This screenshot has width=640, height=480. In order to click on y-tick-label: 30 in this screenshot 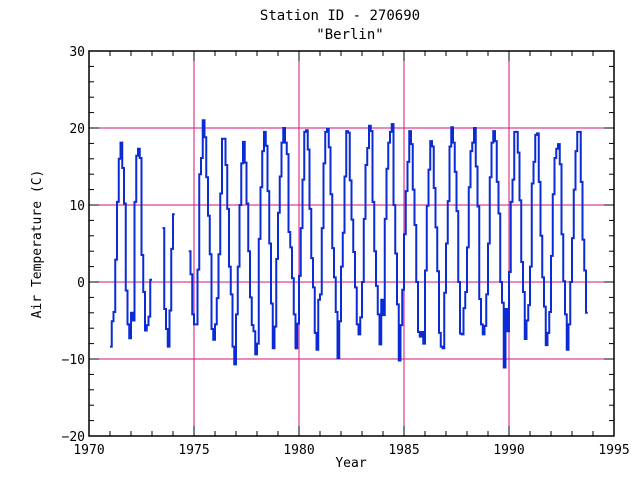, I will do `click(77, 52)`.